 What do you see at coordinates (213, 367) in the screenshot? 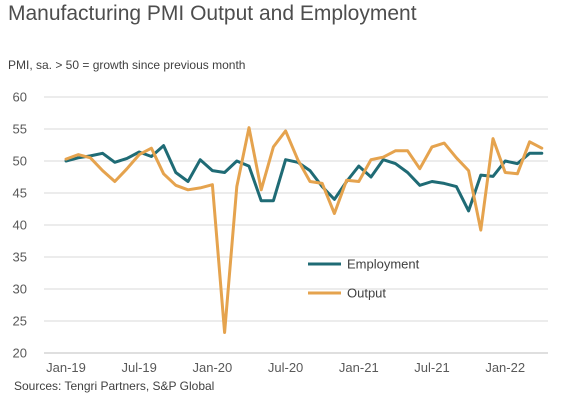
I see `x-tick-Jan-20: Jan-20` at bounding box center [213, 367].